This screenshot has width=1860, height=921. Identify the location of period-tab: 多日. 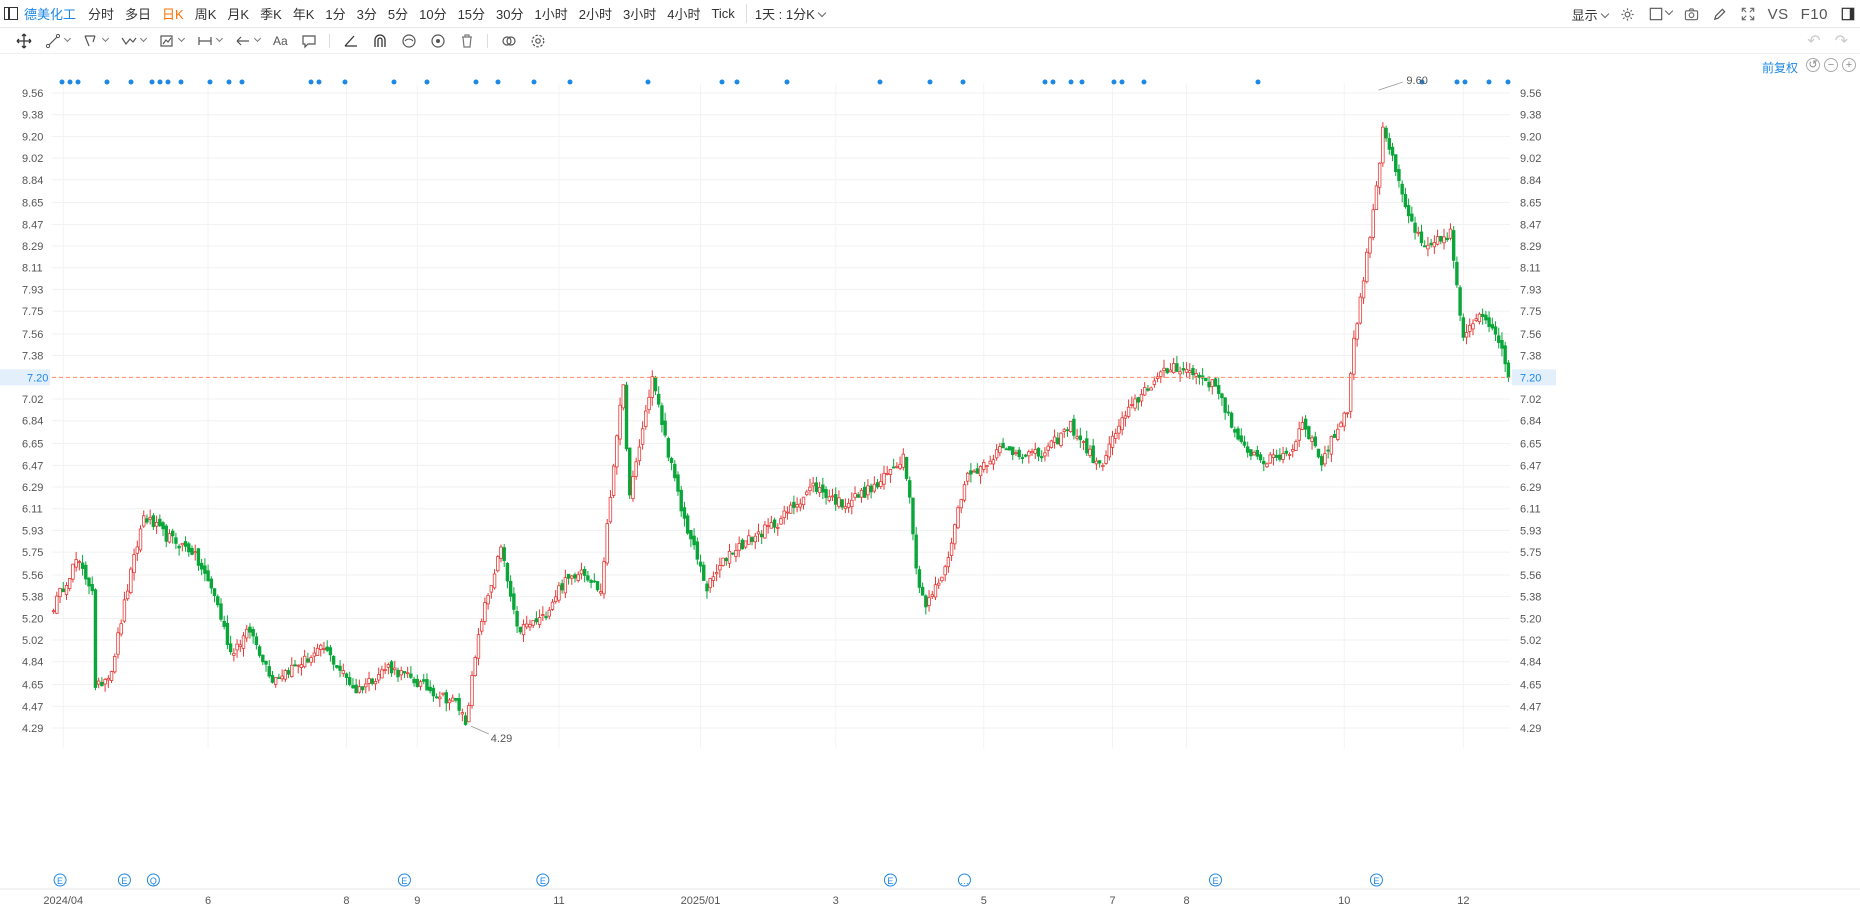
(138, 14).